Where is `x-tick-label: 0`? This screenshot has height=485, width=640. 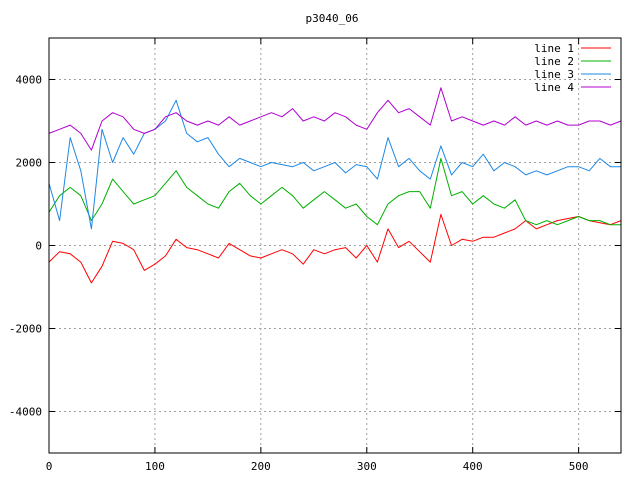 x-tick-label: 0 is located at coordinates (49, 466).